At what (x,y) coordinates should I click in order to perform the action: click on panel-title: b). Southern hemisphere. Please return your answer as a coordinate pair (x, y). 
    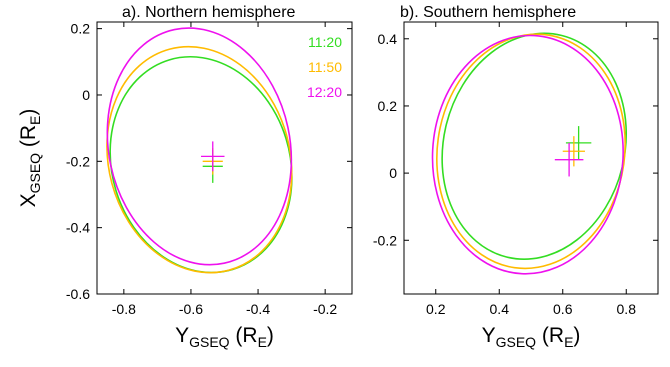
    Looking at the image, I should click on (488, 12).